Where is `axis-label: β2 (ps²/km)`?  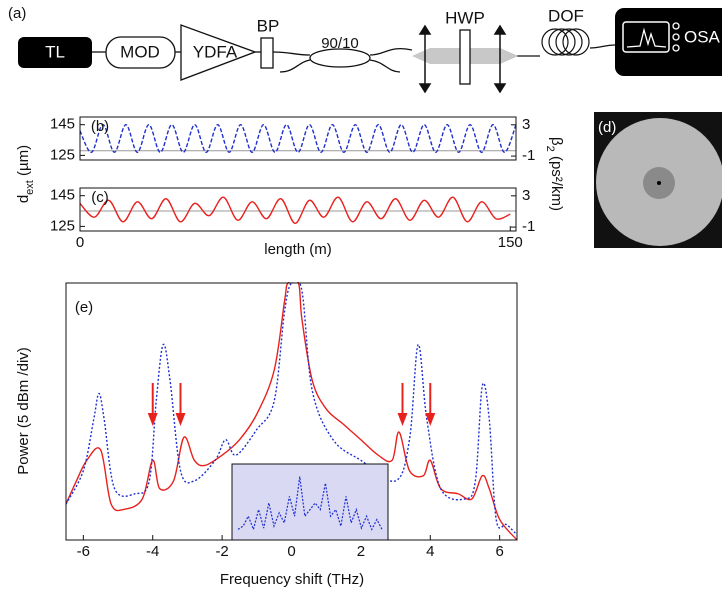
axis-label: β2 (ps²/km) is located at coordinates (554, 174).